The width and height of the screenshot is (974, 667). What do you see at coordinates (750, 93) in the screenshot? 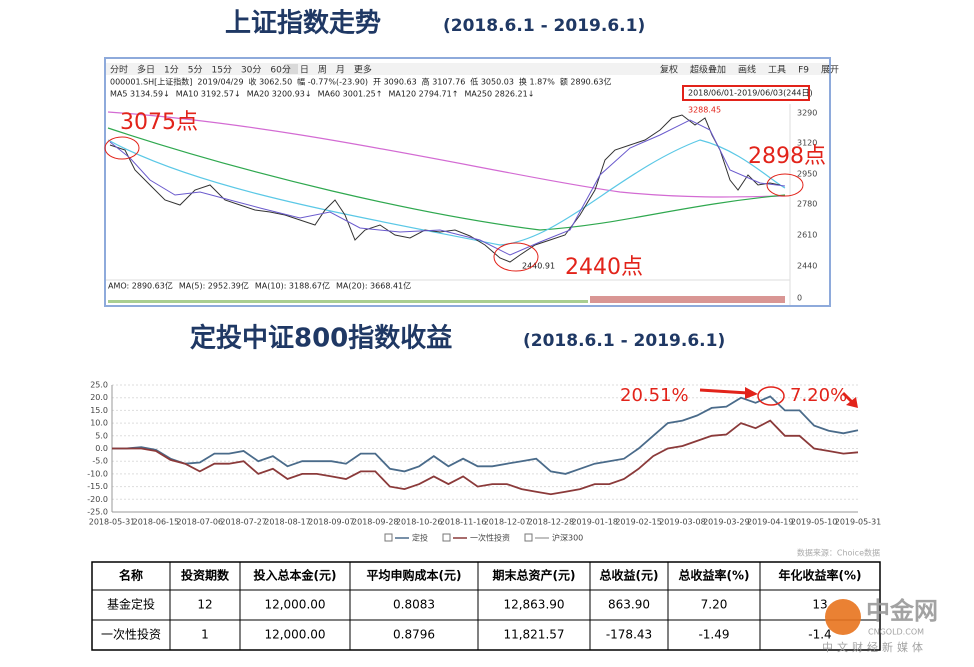
I see `range: 2018/06/01-2019/06/03(244日)` at bounding box center [750, 93].